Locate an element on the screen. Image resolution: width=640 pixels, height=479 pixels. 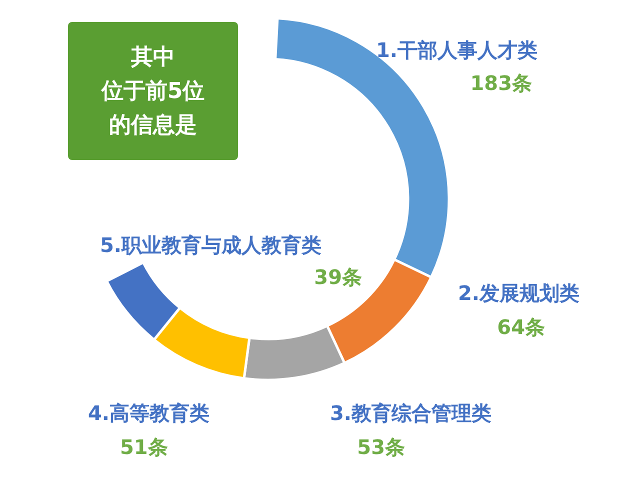
slice-label: 3.教育综合管理类 is located at coordinates (411, 413).